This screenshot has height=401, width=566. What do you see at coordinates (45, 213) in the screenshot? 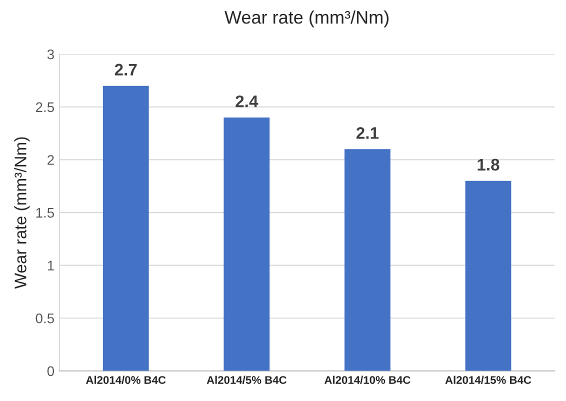
I see `y-tick-label: 1.5` at bounding box center [45, 213].